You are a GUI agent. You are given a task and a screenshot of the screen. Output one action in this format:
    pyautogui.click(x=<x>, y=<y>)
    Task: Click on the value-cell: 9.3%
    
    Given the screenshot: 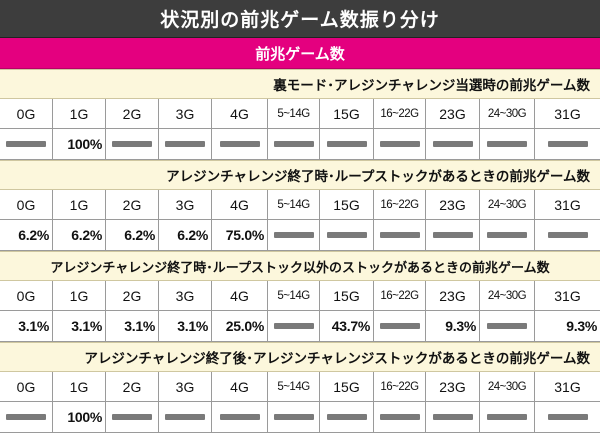 What is the action you would take?
    pyautogui.click(x=567, y=326)
    